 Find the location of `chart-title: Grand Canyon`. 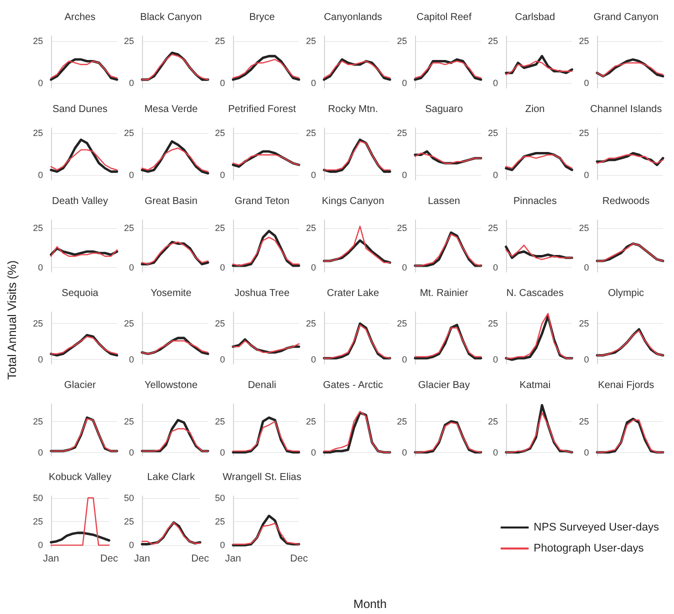

chart-title: Grand Canyon is located at coordinates (626, 17).